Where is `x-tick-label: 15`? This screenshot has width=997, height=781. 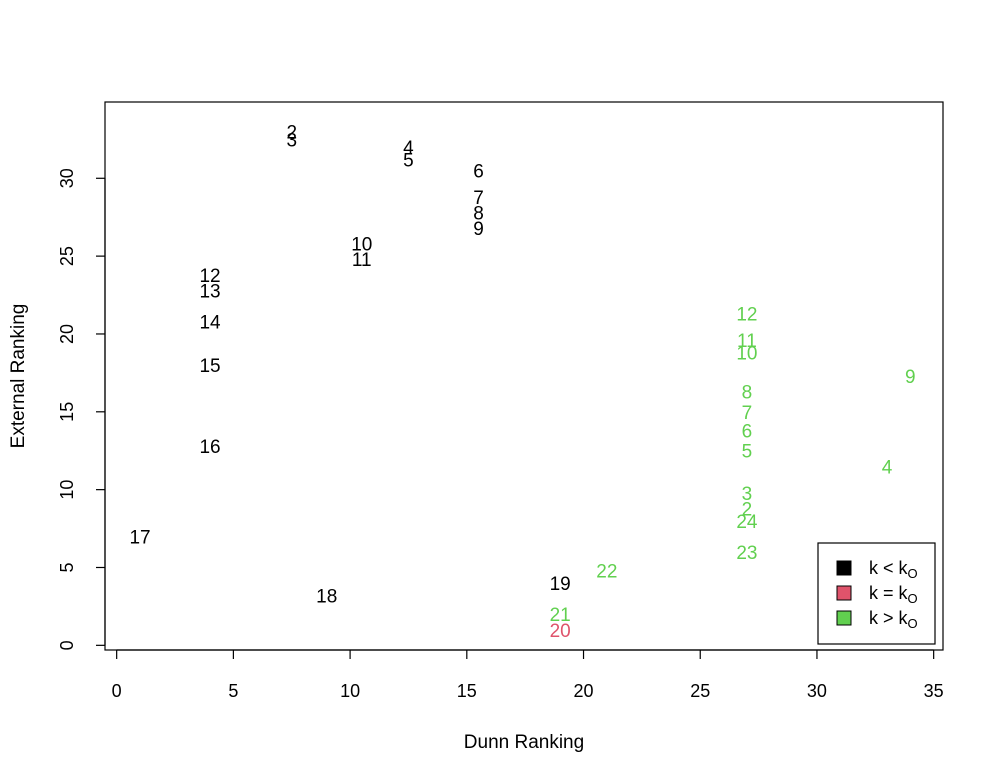 x-tick-label: 15 is located at coordinates (467, 691).